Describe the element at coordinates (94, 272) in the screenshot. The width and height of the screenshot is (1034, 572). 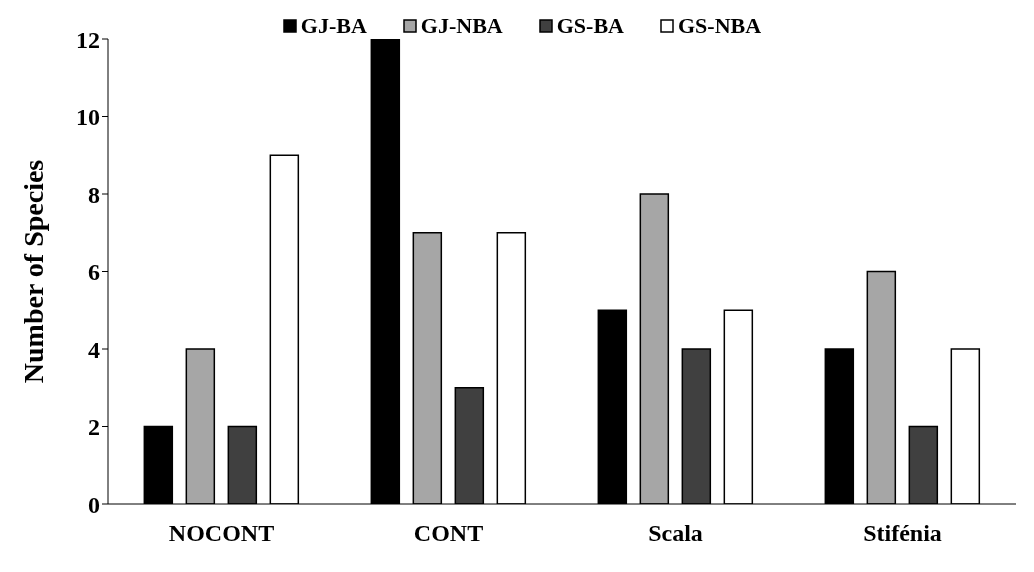
I see `y-tick-label: 6` at that location.